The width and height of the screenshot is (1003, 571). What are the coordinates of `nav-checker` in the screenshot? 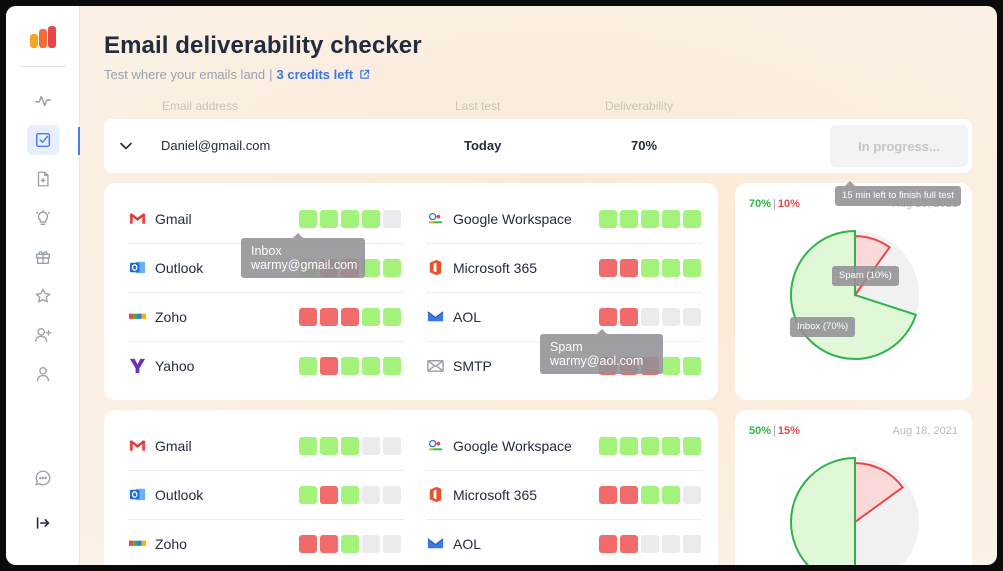 It's located at (43, 140).